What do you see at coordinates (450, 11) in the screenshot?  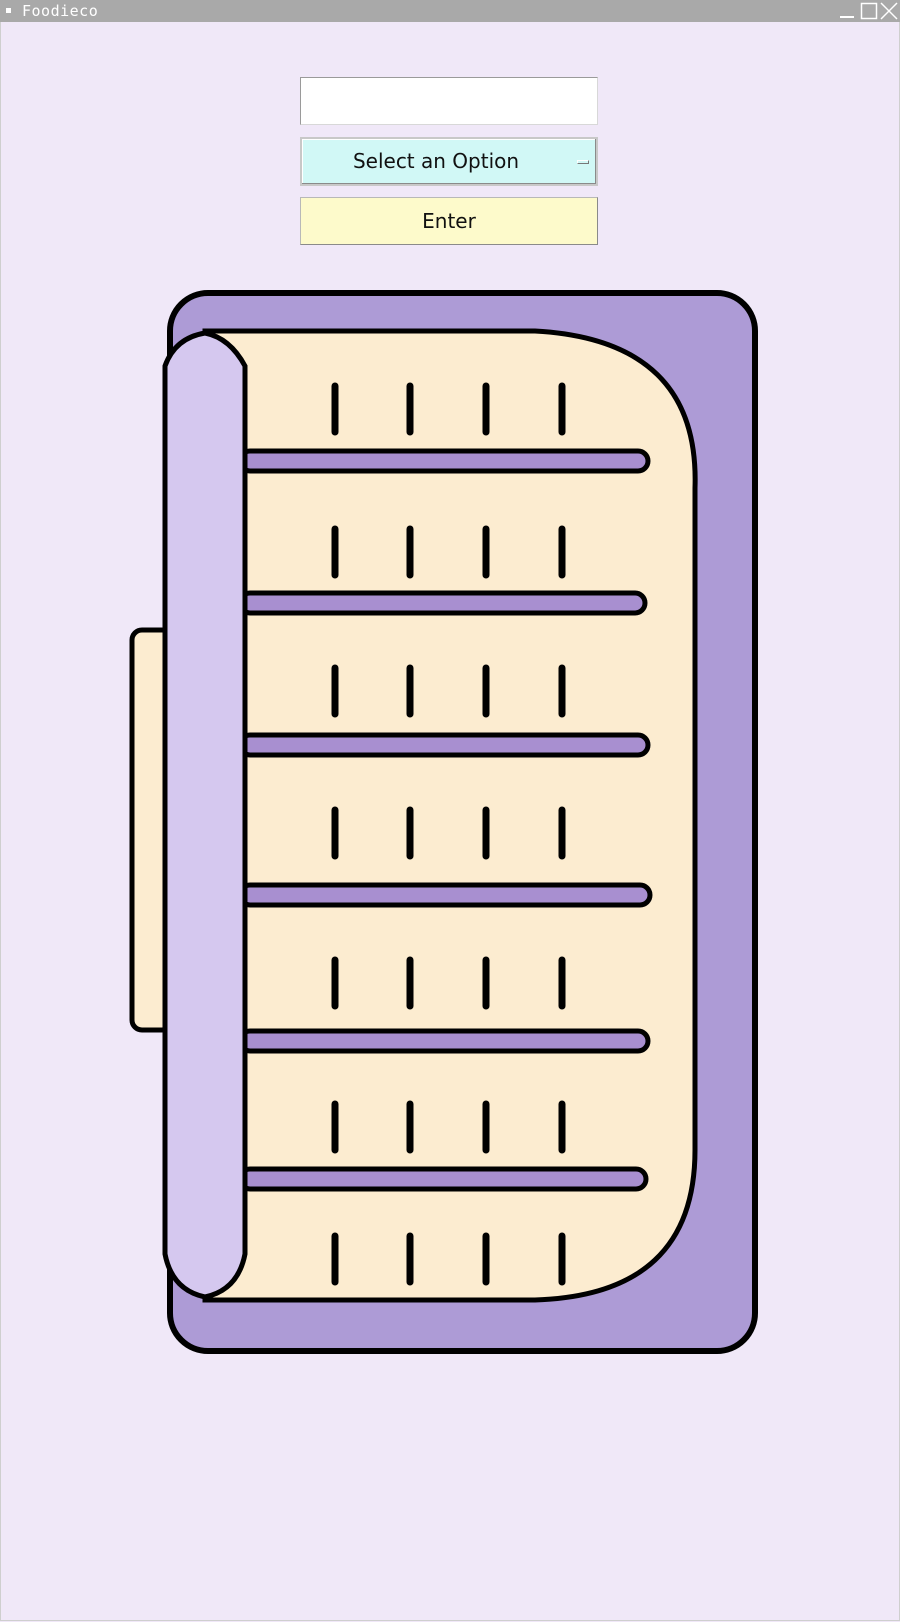 I see `title-bar: Foodieco` at bounding box center [450, 11].